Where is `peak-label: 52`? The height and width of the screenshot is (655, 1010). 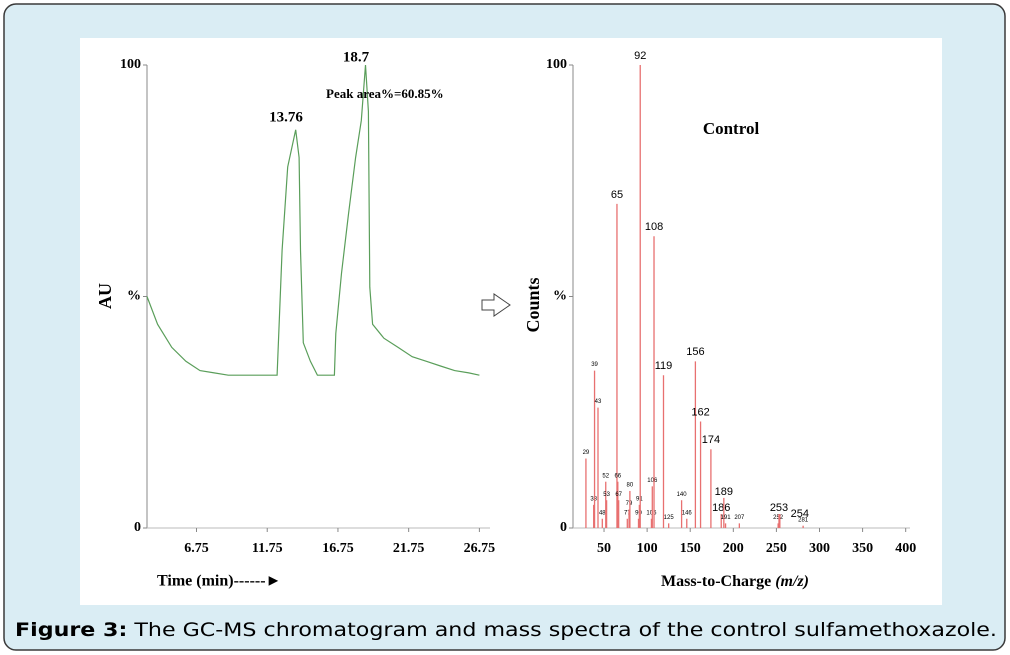
peak-label: 52 is located at coordinates (605, 476).